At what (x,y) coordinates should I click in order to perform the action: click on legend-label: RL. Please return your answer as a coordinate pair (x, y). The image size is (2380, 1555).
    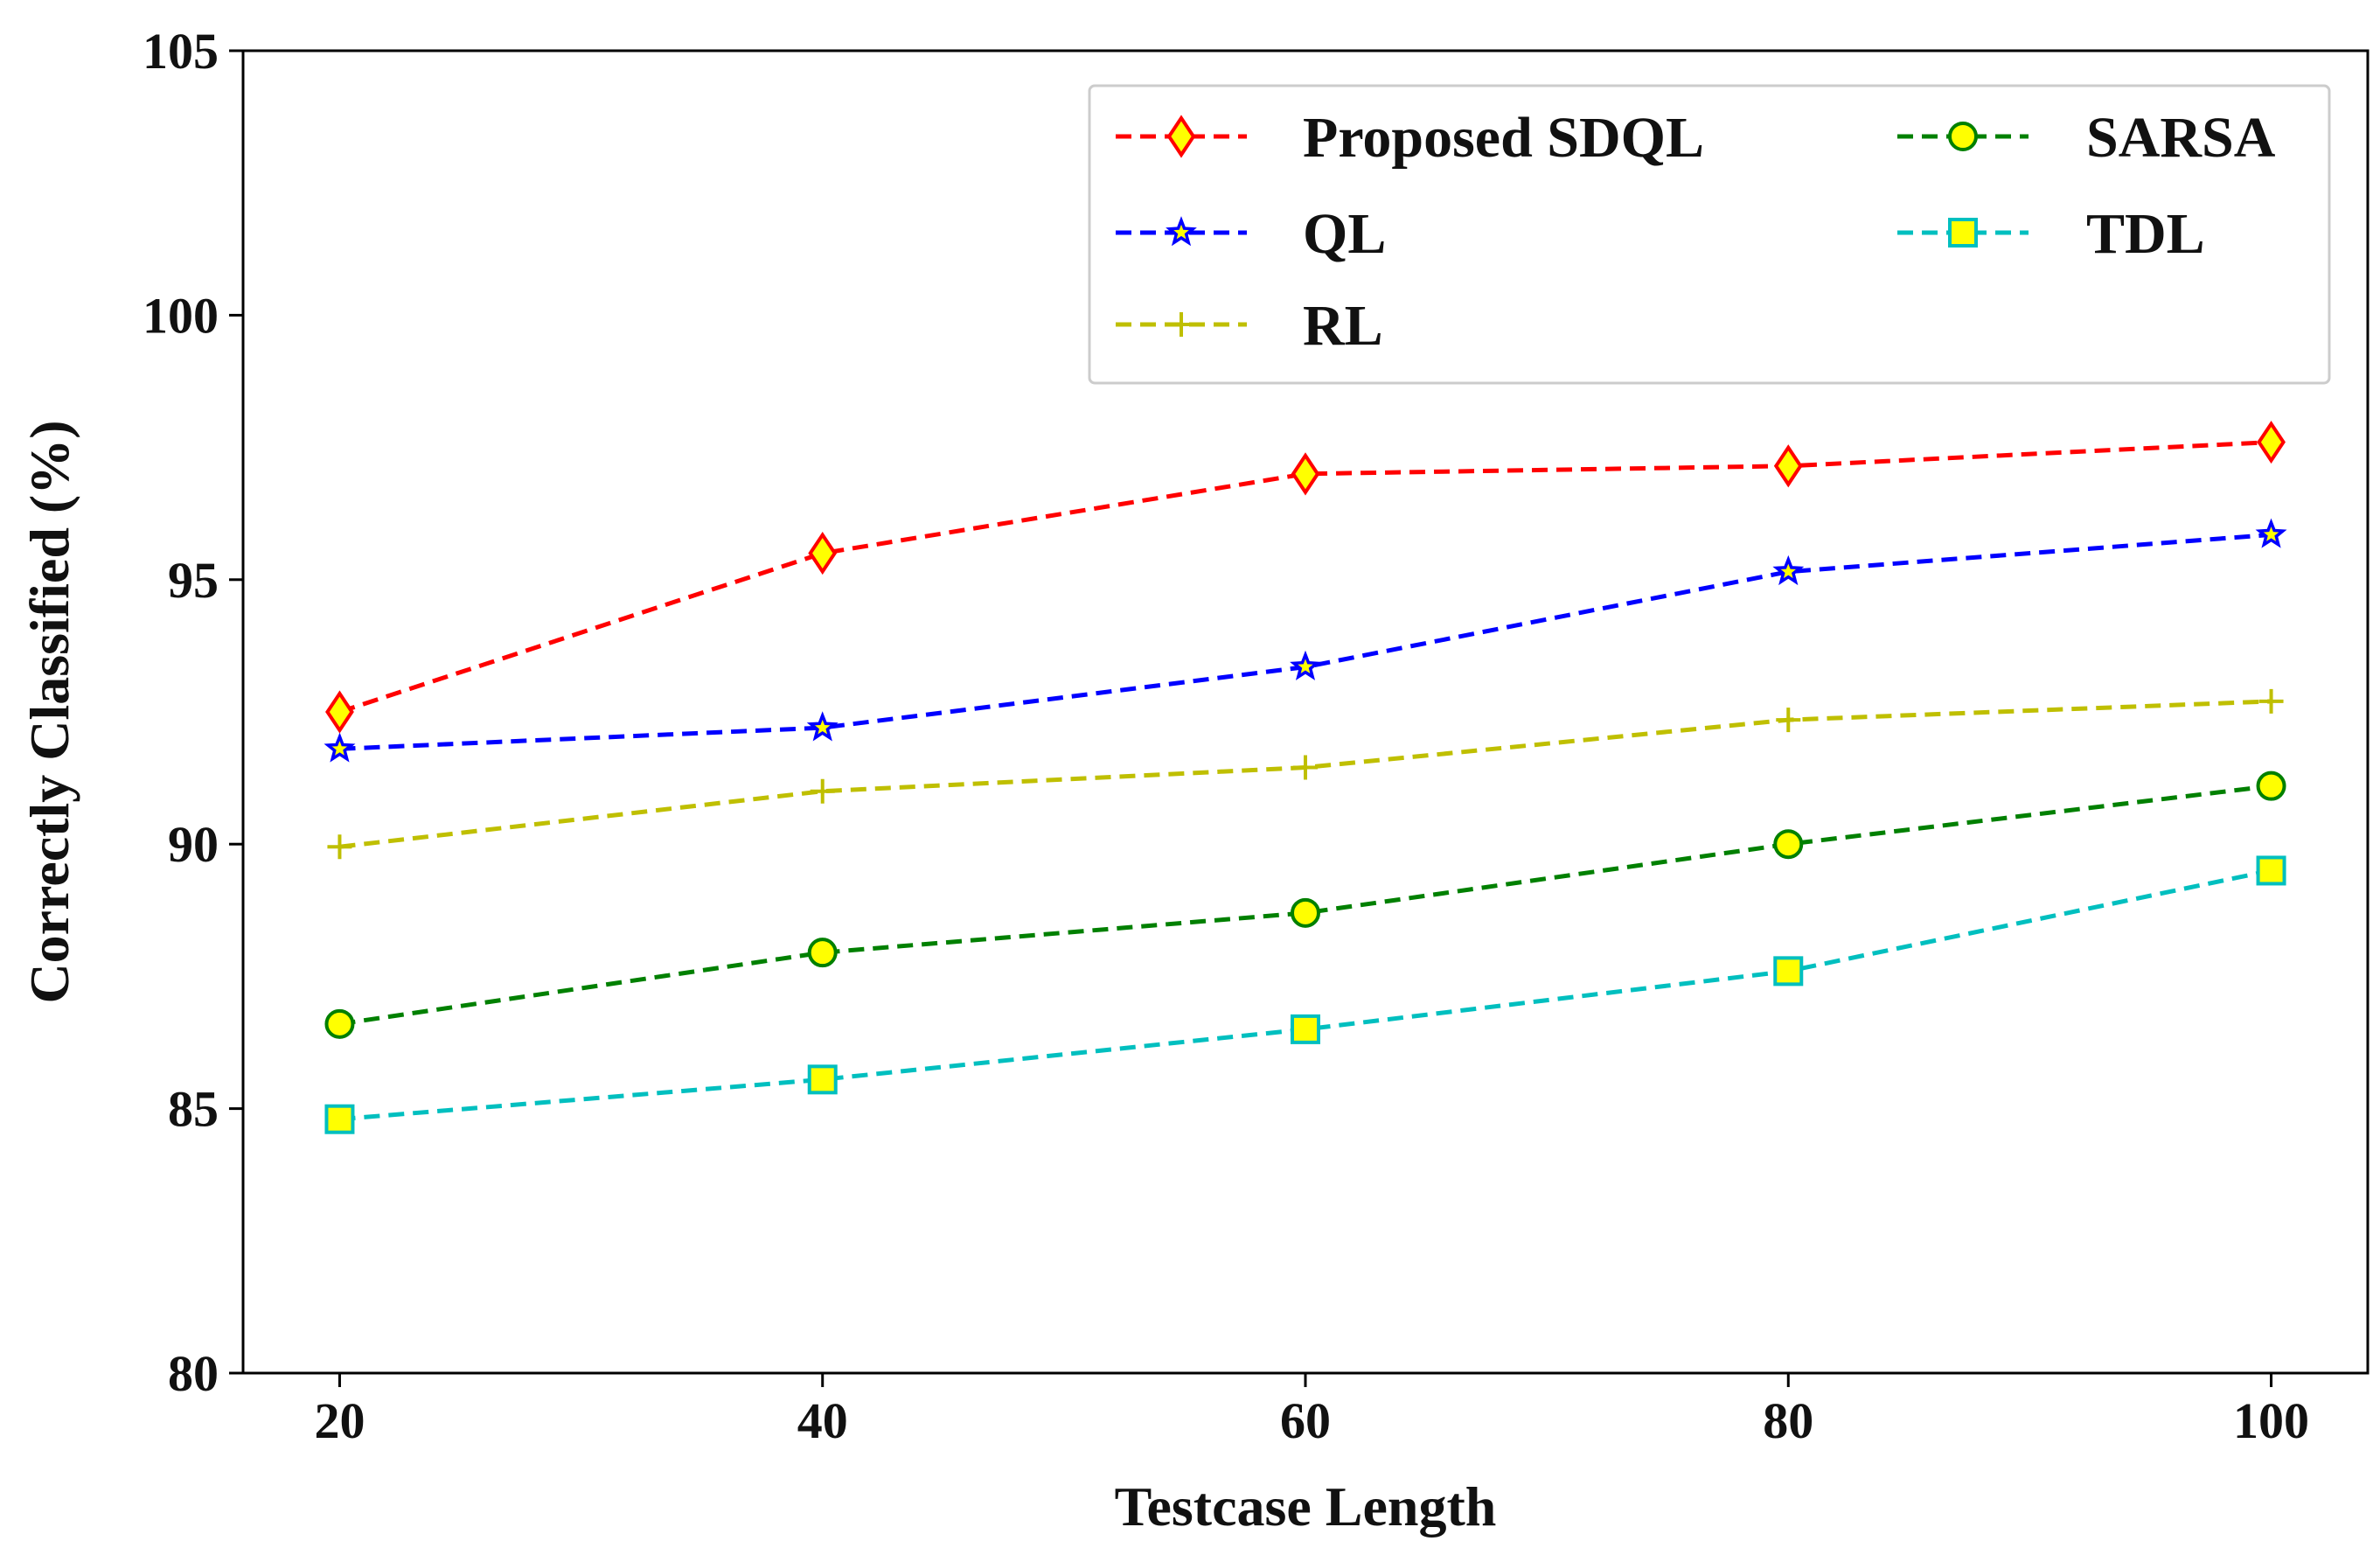
    Looking at the image, I should click on (1343, 326).